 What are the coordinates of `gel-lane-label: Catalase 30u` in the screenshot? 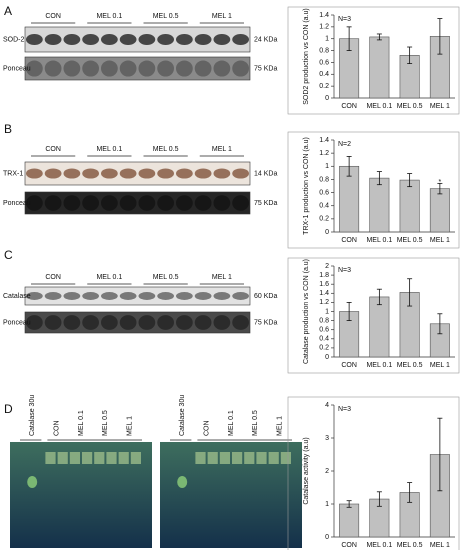 It's located at (32, 415).